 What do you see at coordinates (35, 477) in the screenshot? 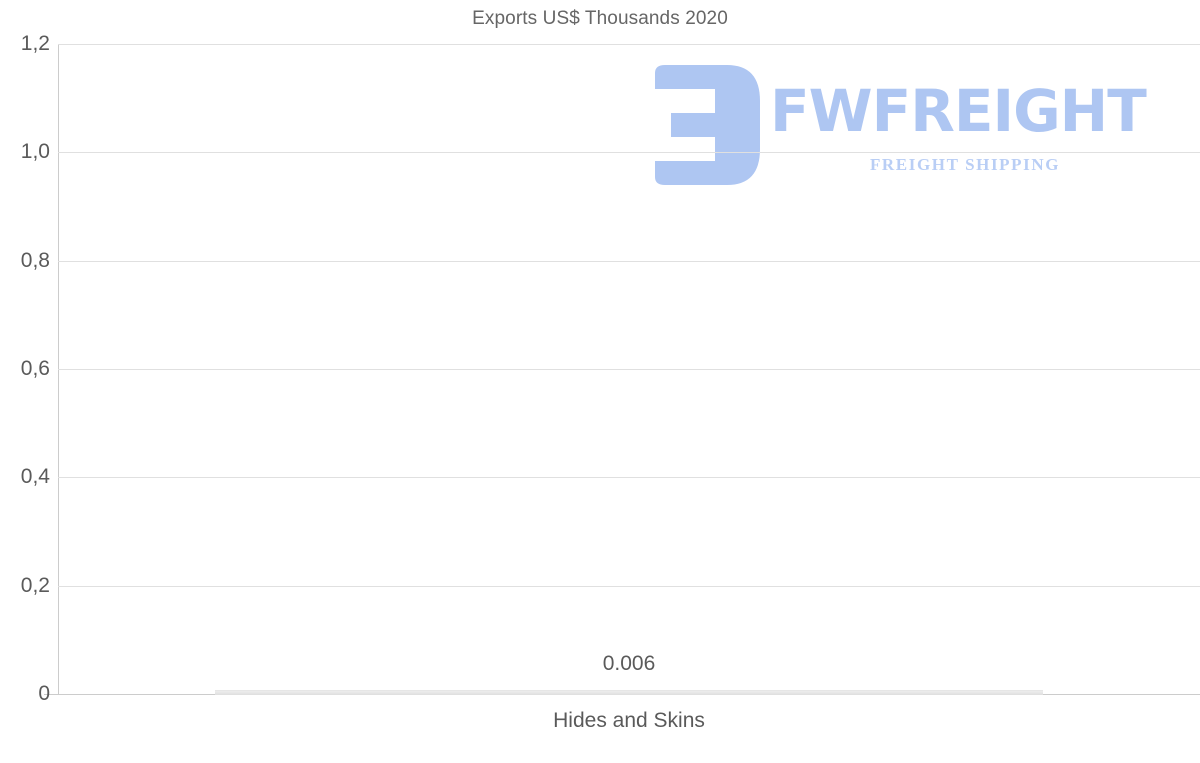
I see `y-axis-tick-label: 0,4` at bounding box center [35, 477].